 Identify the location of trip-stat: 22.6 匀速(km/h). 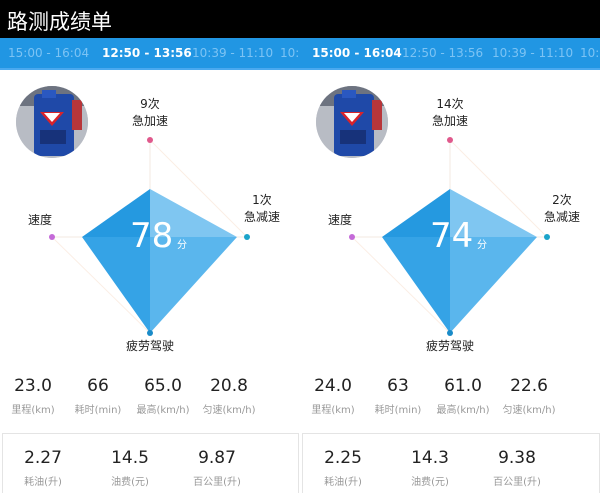
(529, 396).